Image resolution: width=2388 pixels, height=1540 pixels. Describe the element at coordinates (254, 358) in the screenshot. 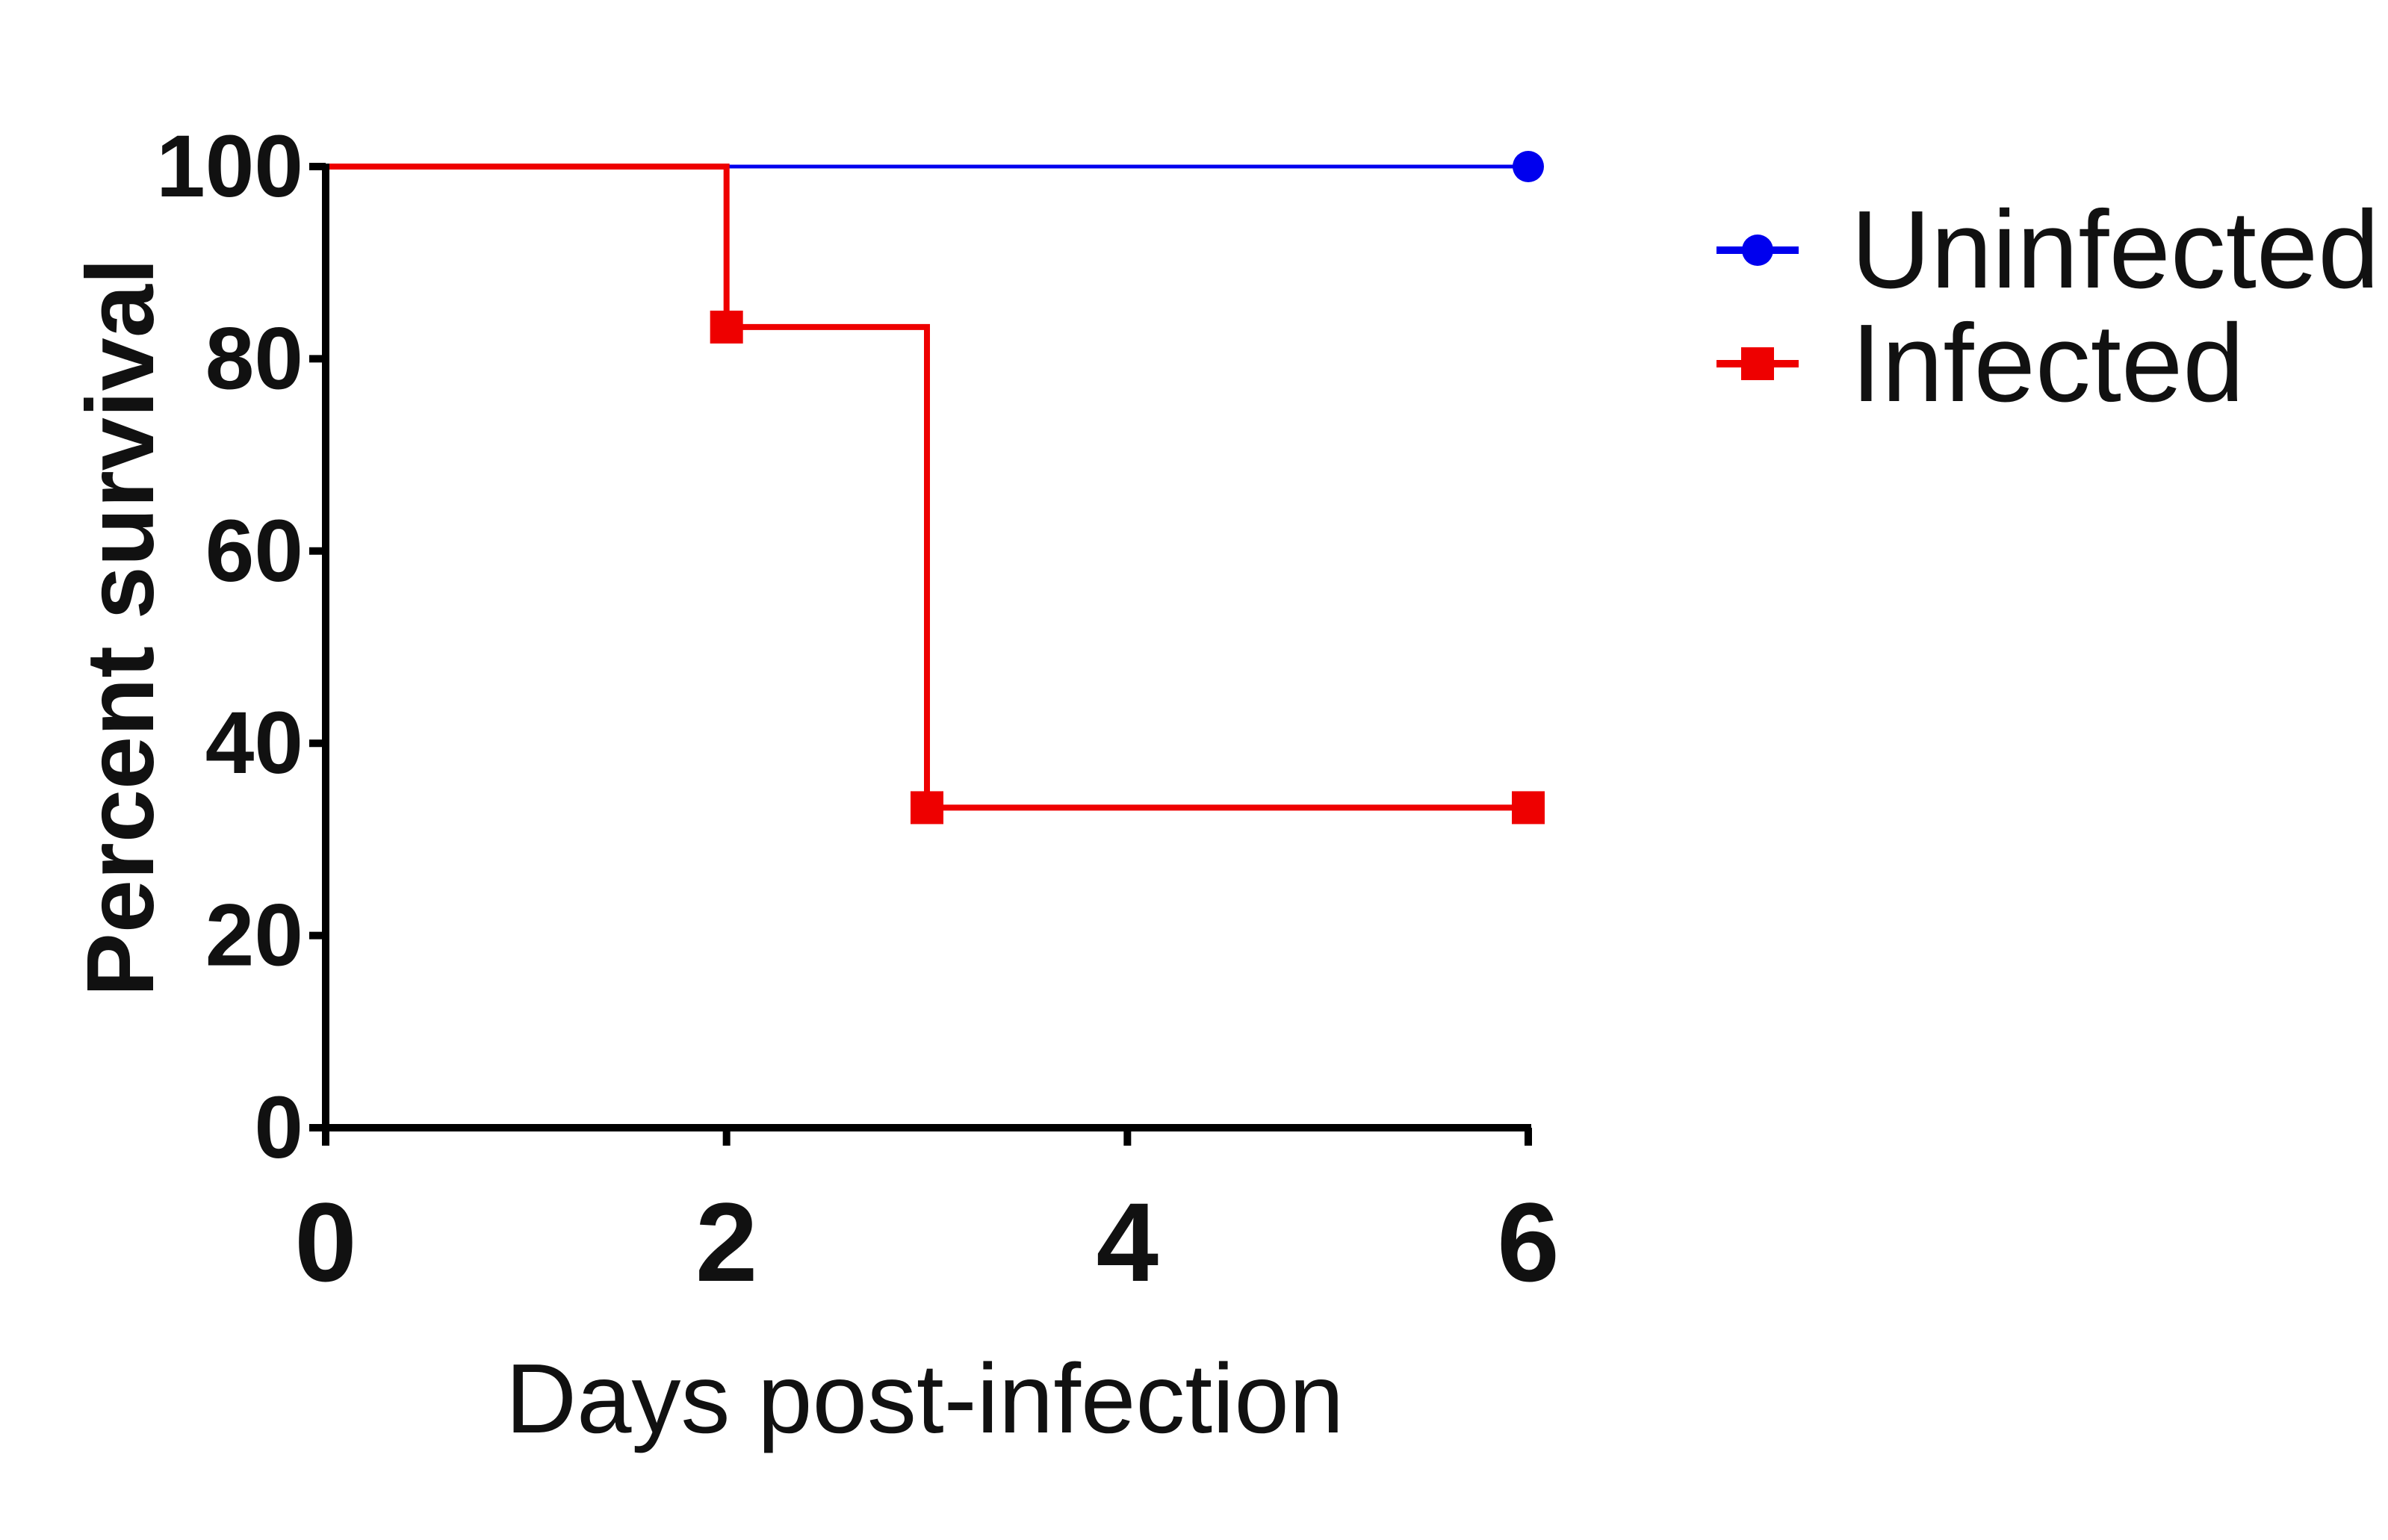

I see `y-tick-label: 80` at that location.